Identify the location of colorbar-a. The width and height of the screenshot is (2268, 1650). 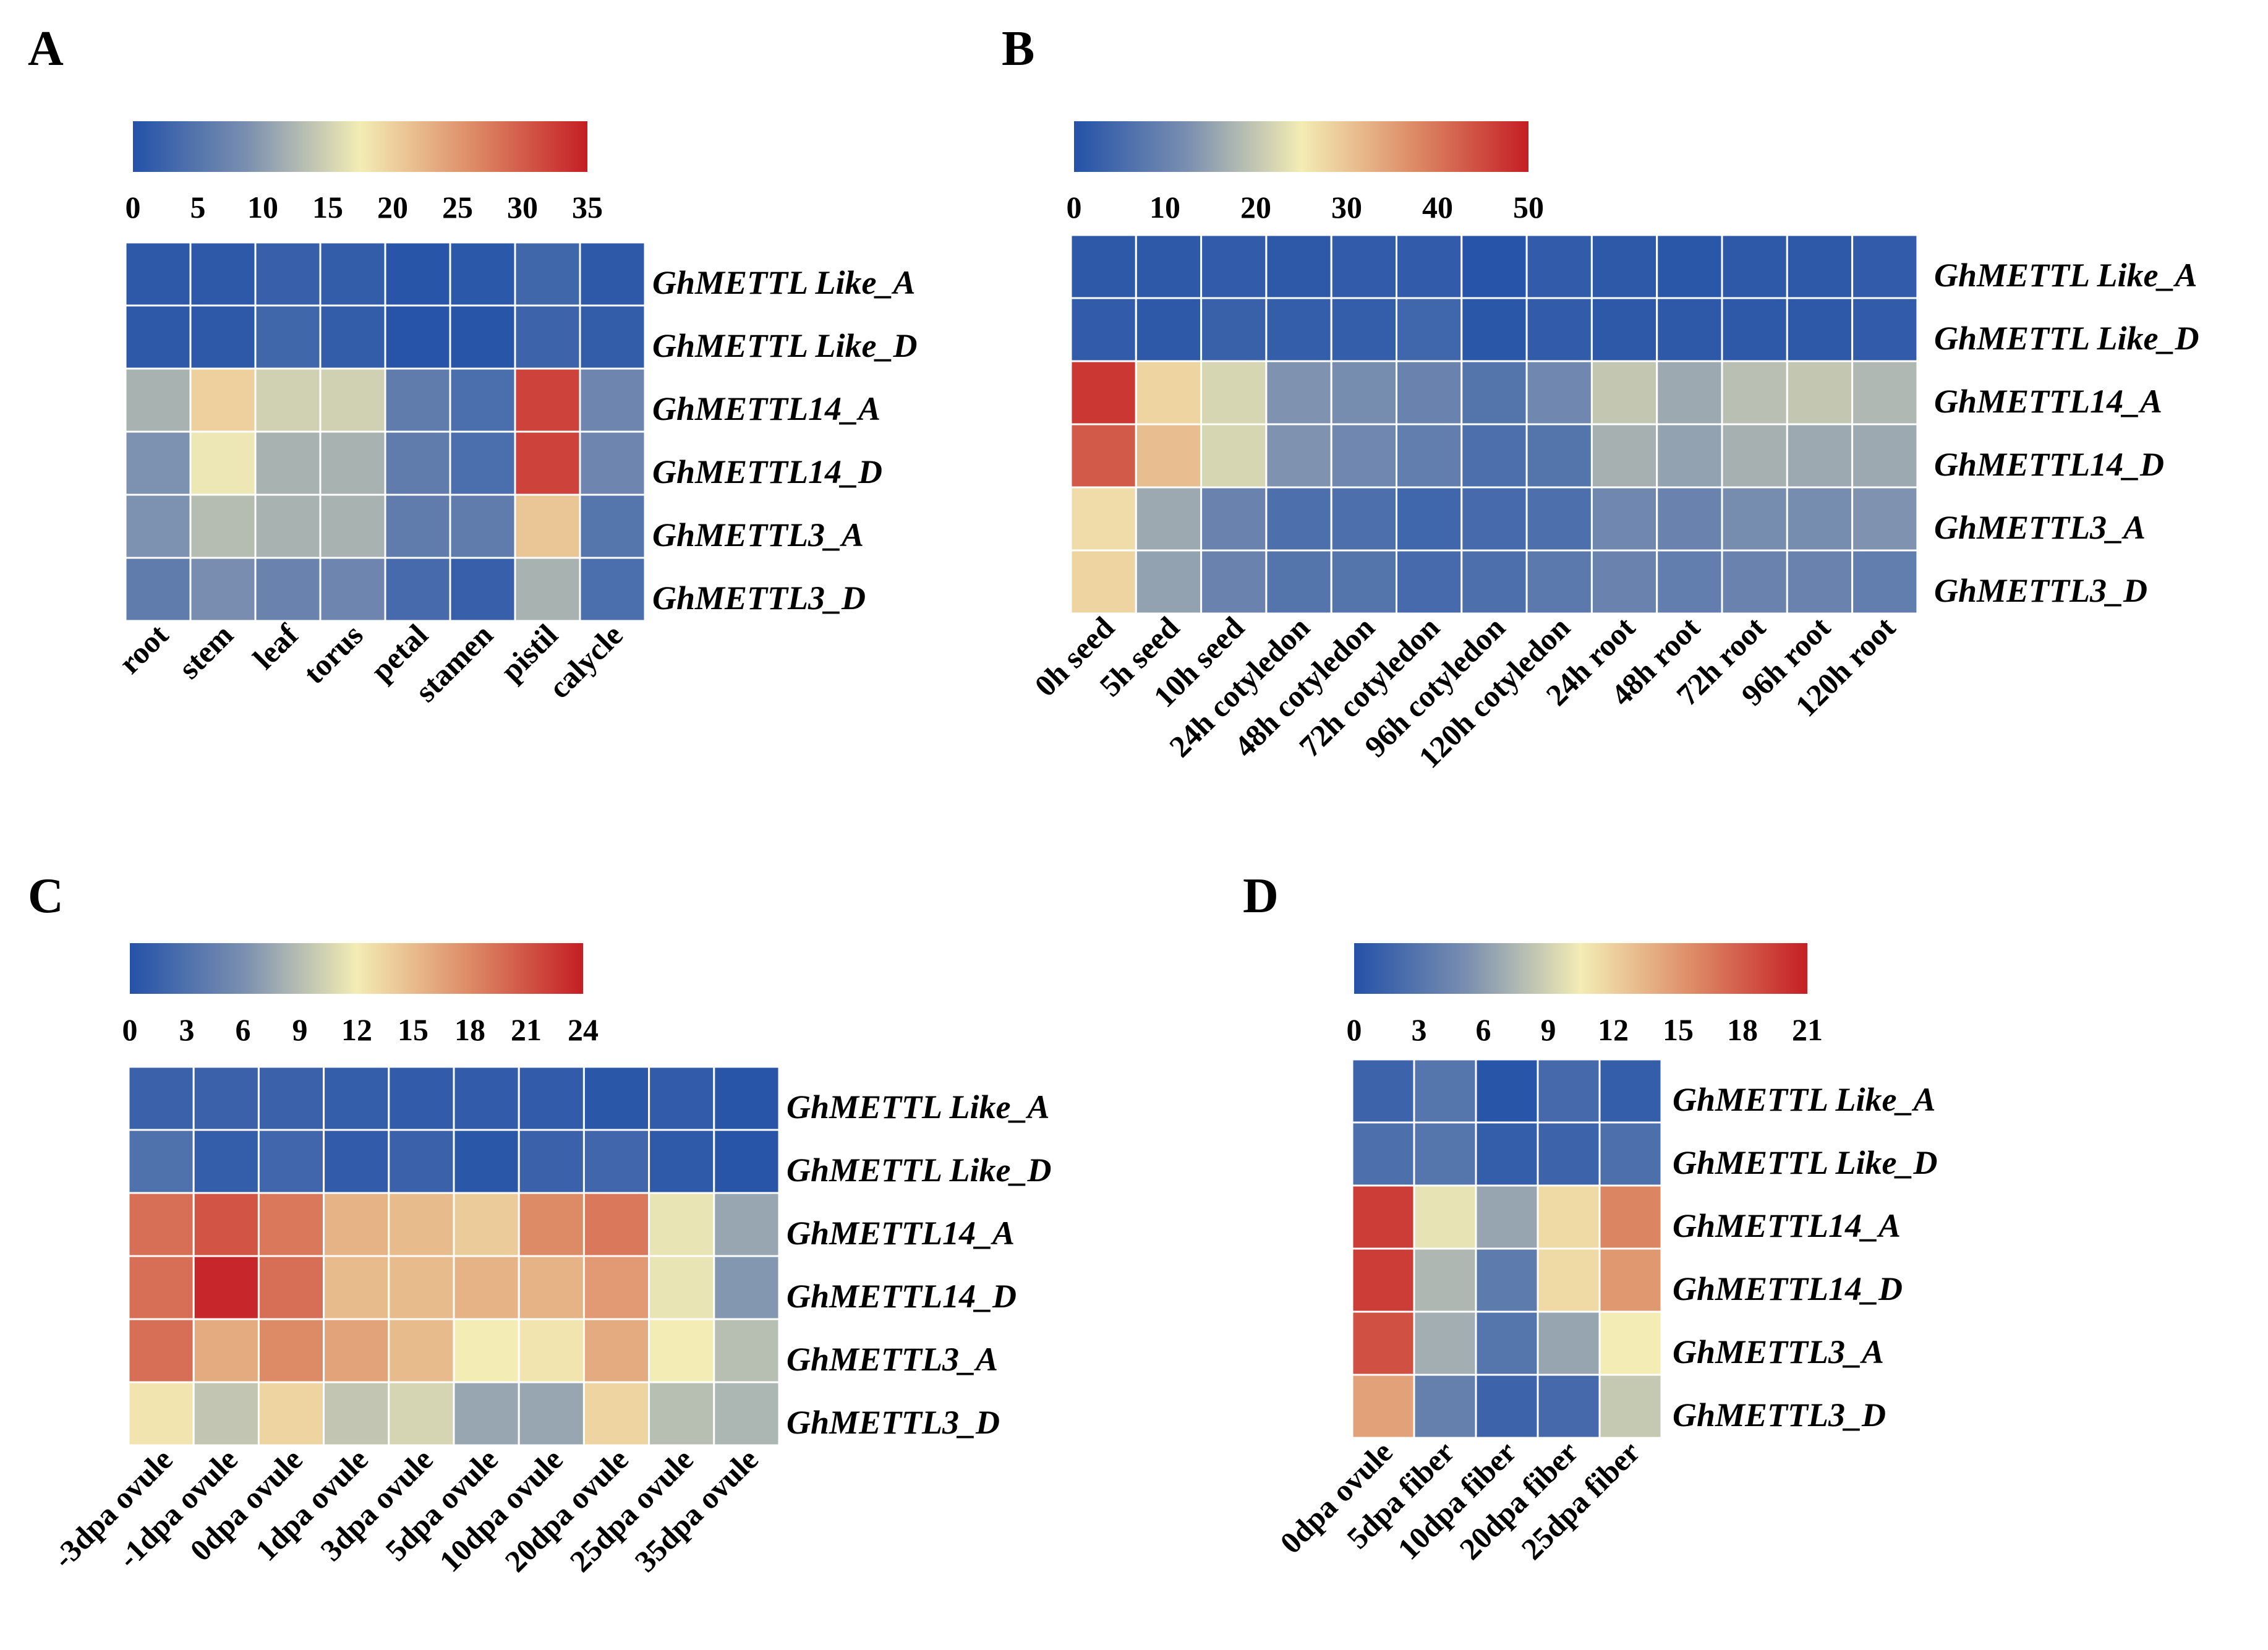
(360, 146).